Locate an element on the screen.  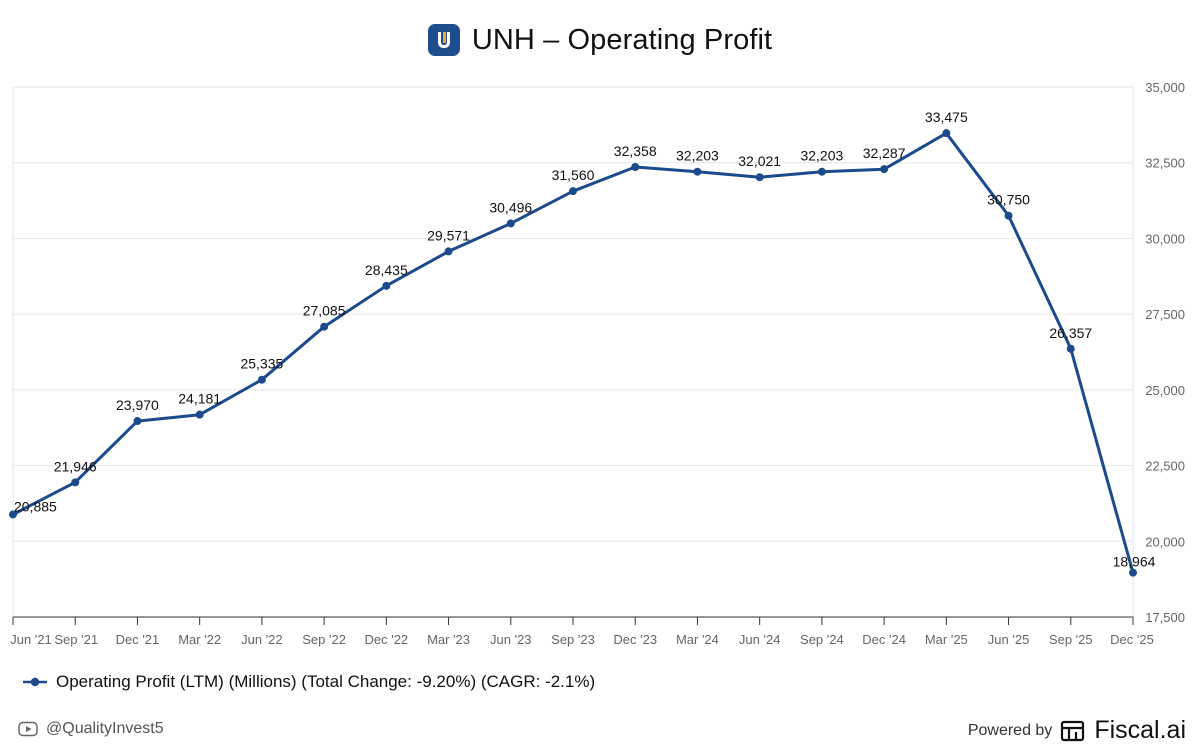
powered-by-text: Powered by is located at coordinates (1010, 730).